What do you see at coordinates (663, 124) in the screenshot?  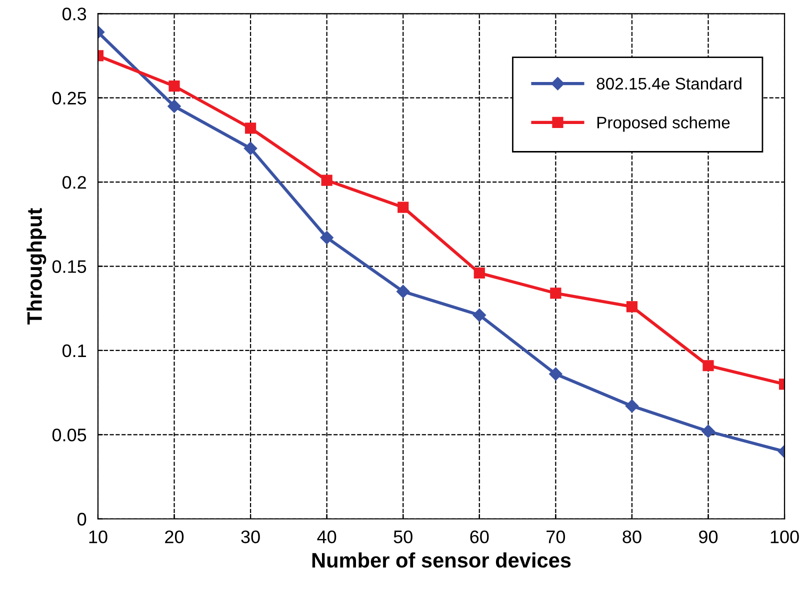 I see `legend-label: Proposed scheme` at bounding box center [663, 124].